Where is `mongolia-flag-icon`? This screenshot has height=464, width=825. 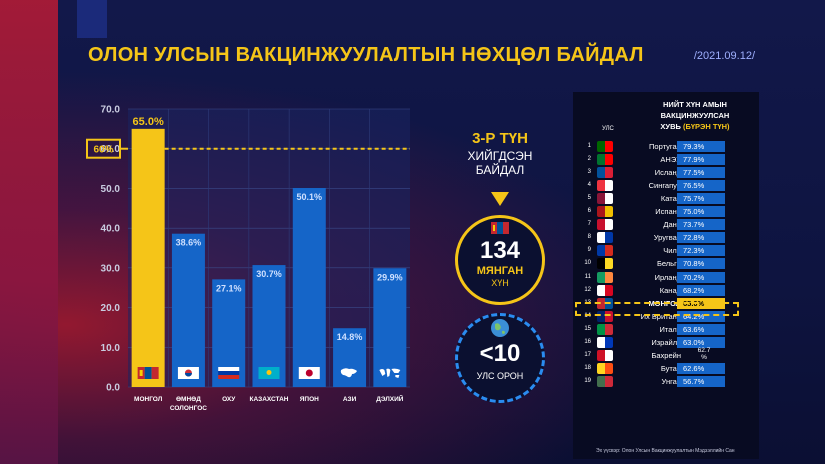 mongolia-flag-icon is located at coordinates (500, 228).